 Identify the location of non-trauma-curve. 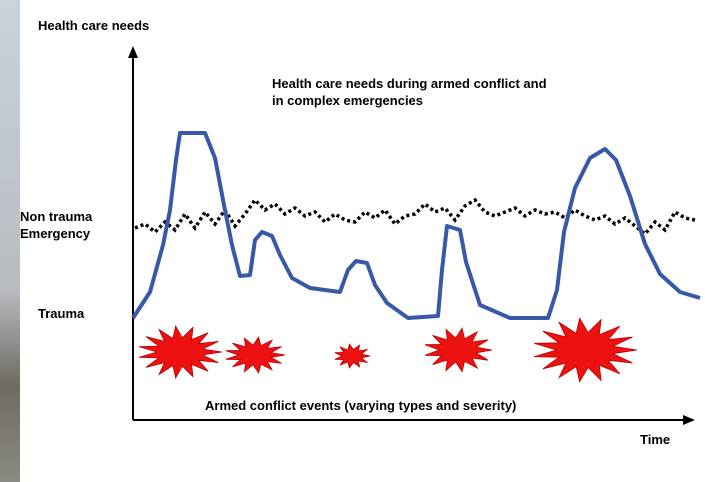
(415, 217).